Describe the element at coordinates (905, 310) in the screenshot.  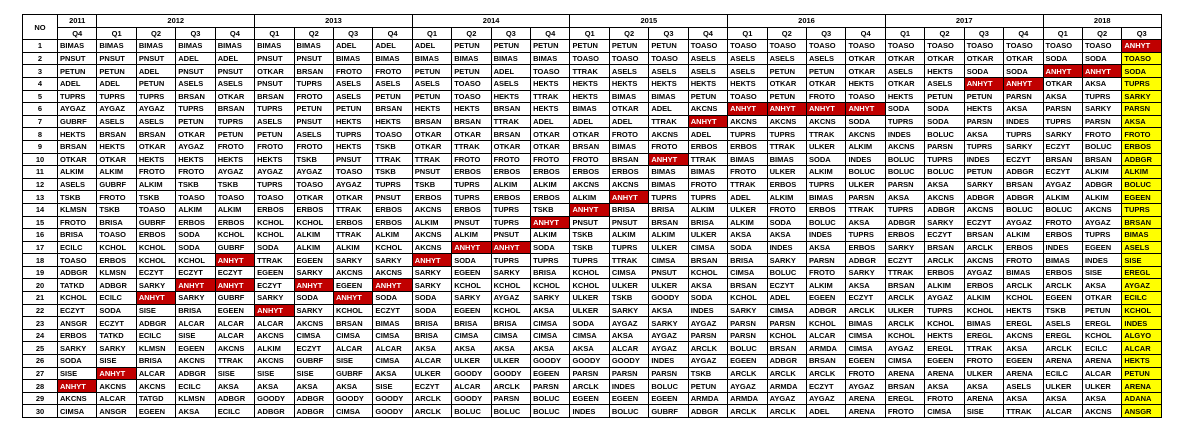
I see `ticker-cell: ULKER` at that location.